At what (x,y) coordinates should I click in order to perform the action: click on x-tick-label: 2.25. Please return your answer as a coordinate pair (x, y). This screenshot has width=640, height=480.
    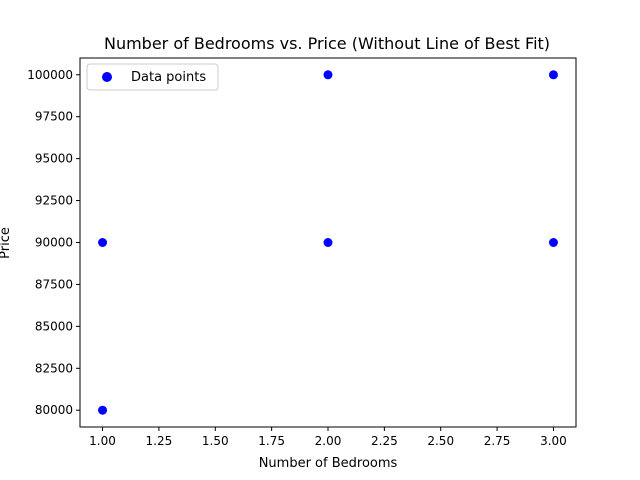
    Looking at the image, I should click on (384, 441).